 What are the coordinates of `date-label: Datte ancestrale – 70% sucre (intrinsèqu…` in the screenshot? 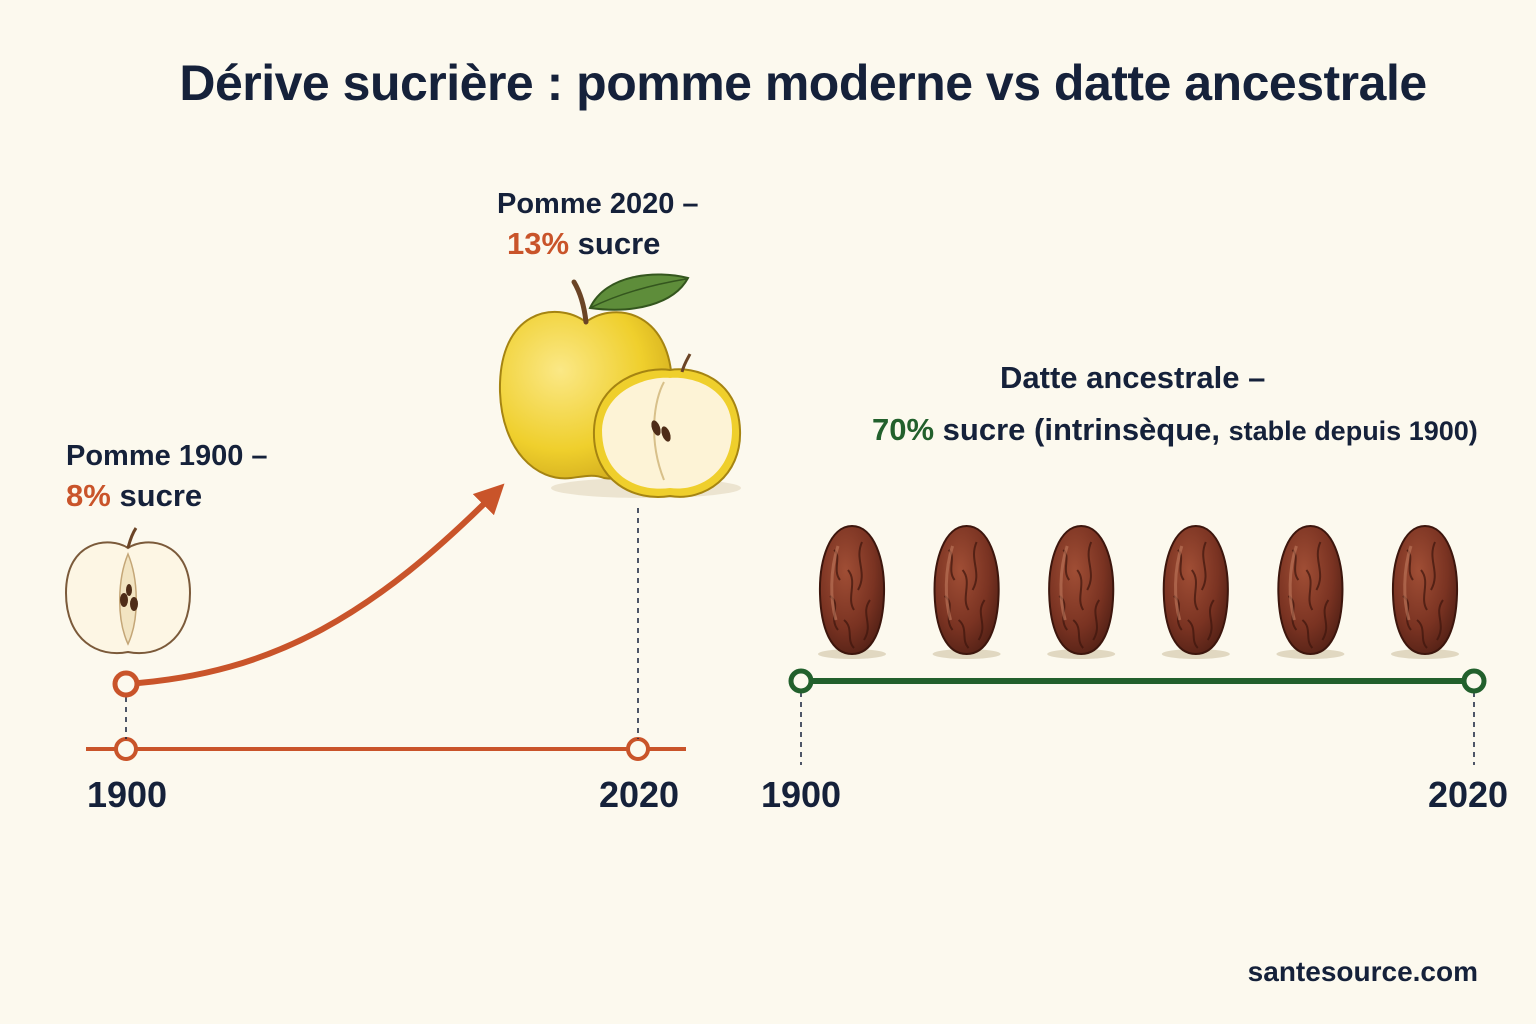 It's located at (1175, 404).